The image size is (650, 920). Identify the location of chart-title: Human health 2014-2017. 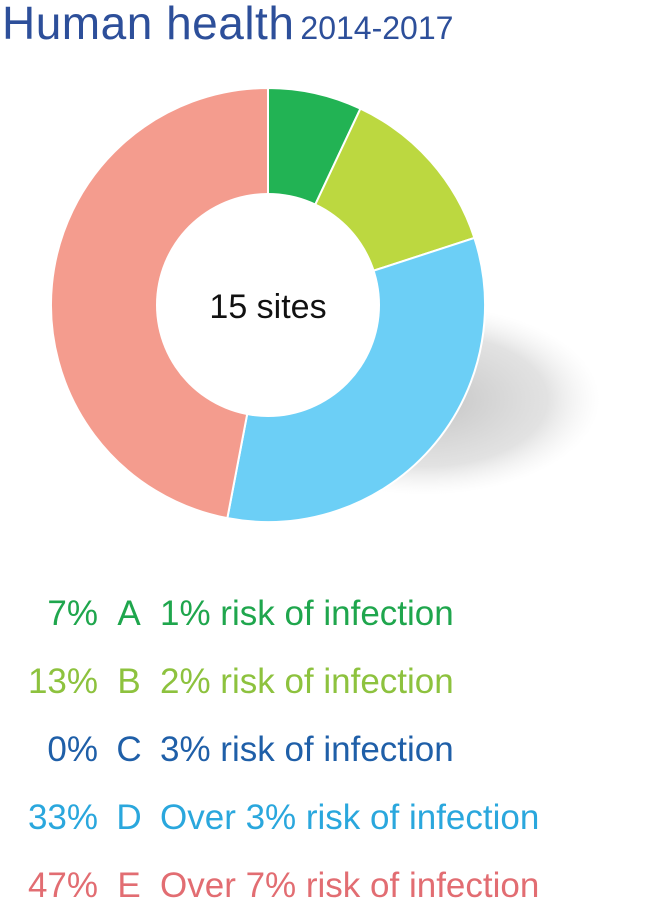
(227, 25).